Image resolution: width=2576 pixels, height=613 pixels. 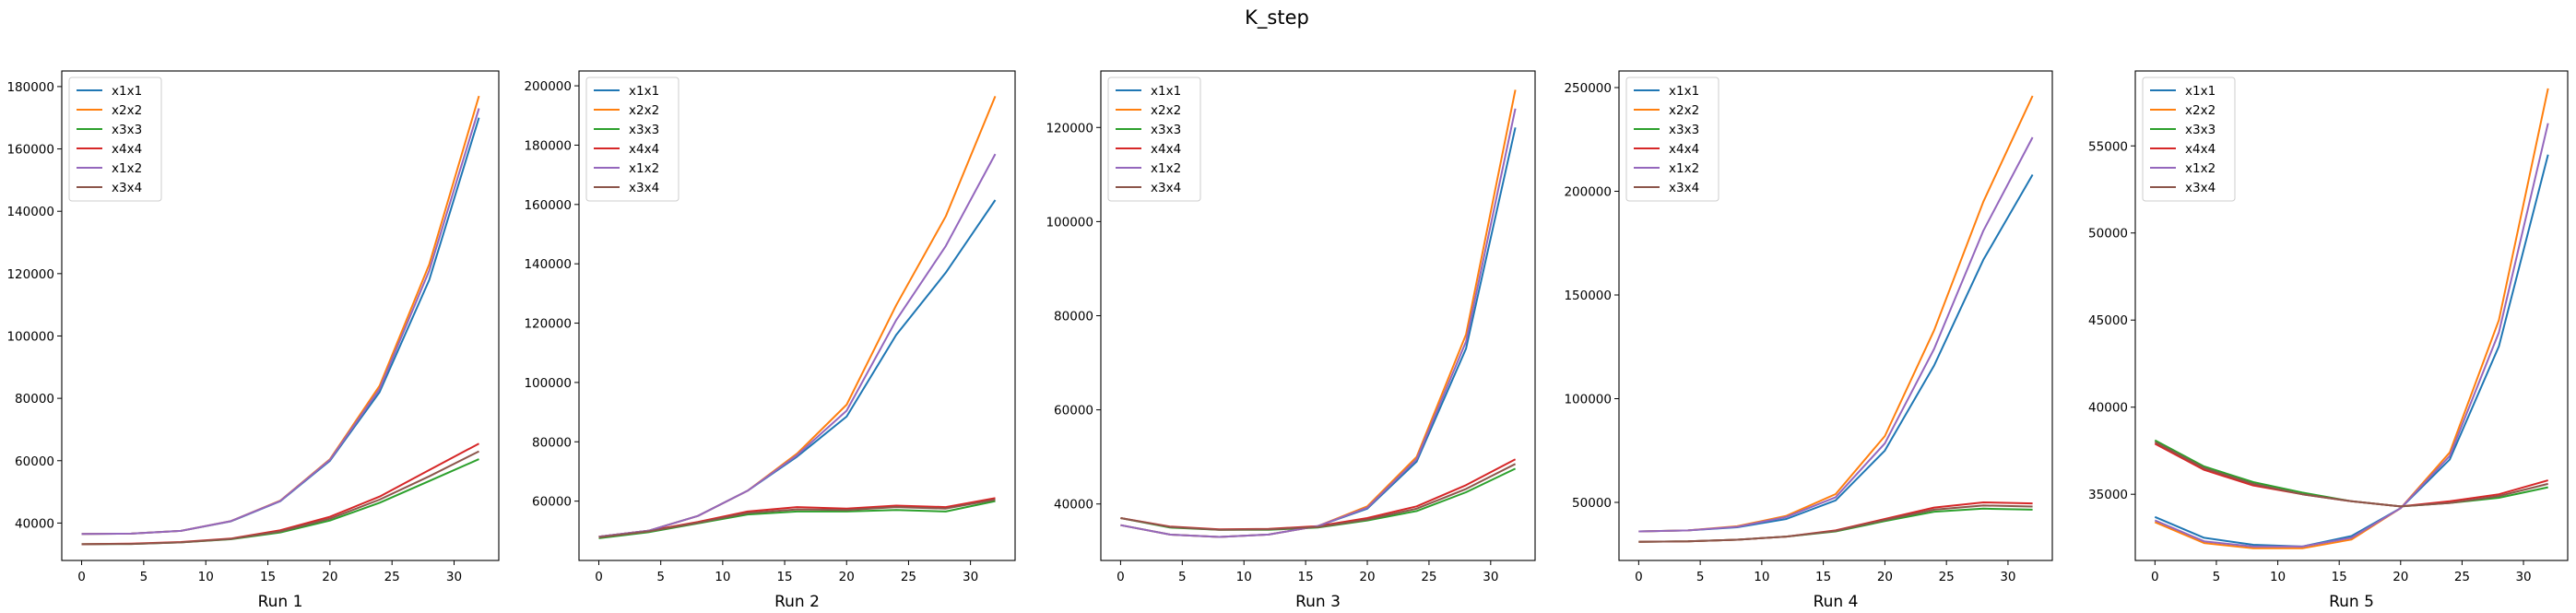 I want to click on y-tick-label: 35000, so click(x=2108, y=495).